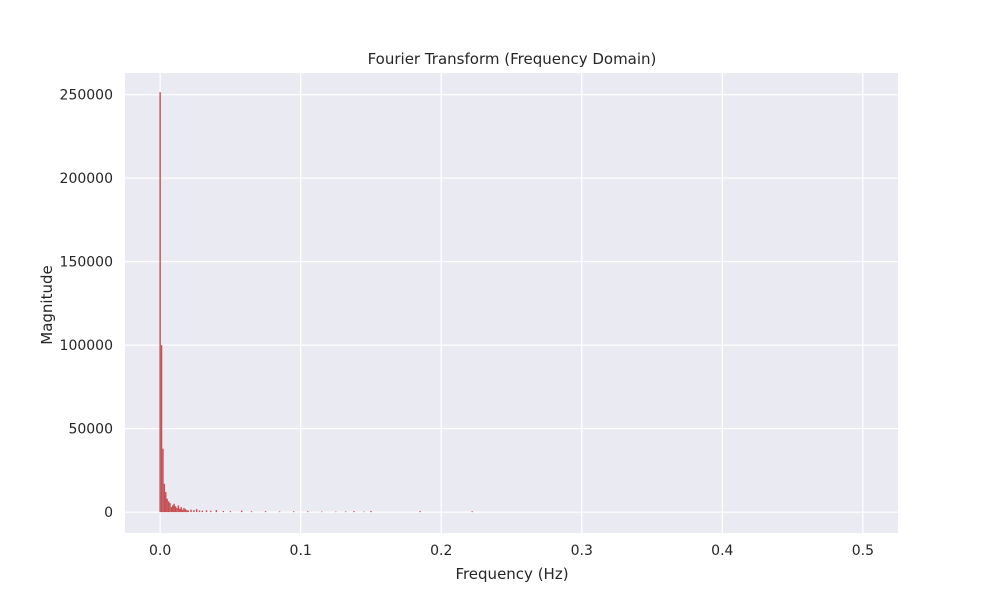 The width and height of the screenshot is (1000, 600). Describe the element at coordinates (301, 551) in the screenshot. I see `x-tick-label: 0.1` at that location.